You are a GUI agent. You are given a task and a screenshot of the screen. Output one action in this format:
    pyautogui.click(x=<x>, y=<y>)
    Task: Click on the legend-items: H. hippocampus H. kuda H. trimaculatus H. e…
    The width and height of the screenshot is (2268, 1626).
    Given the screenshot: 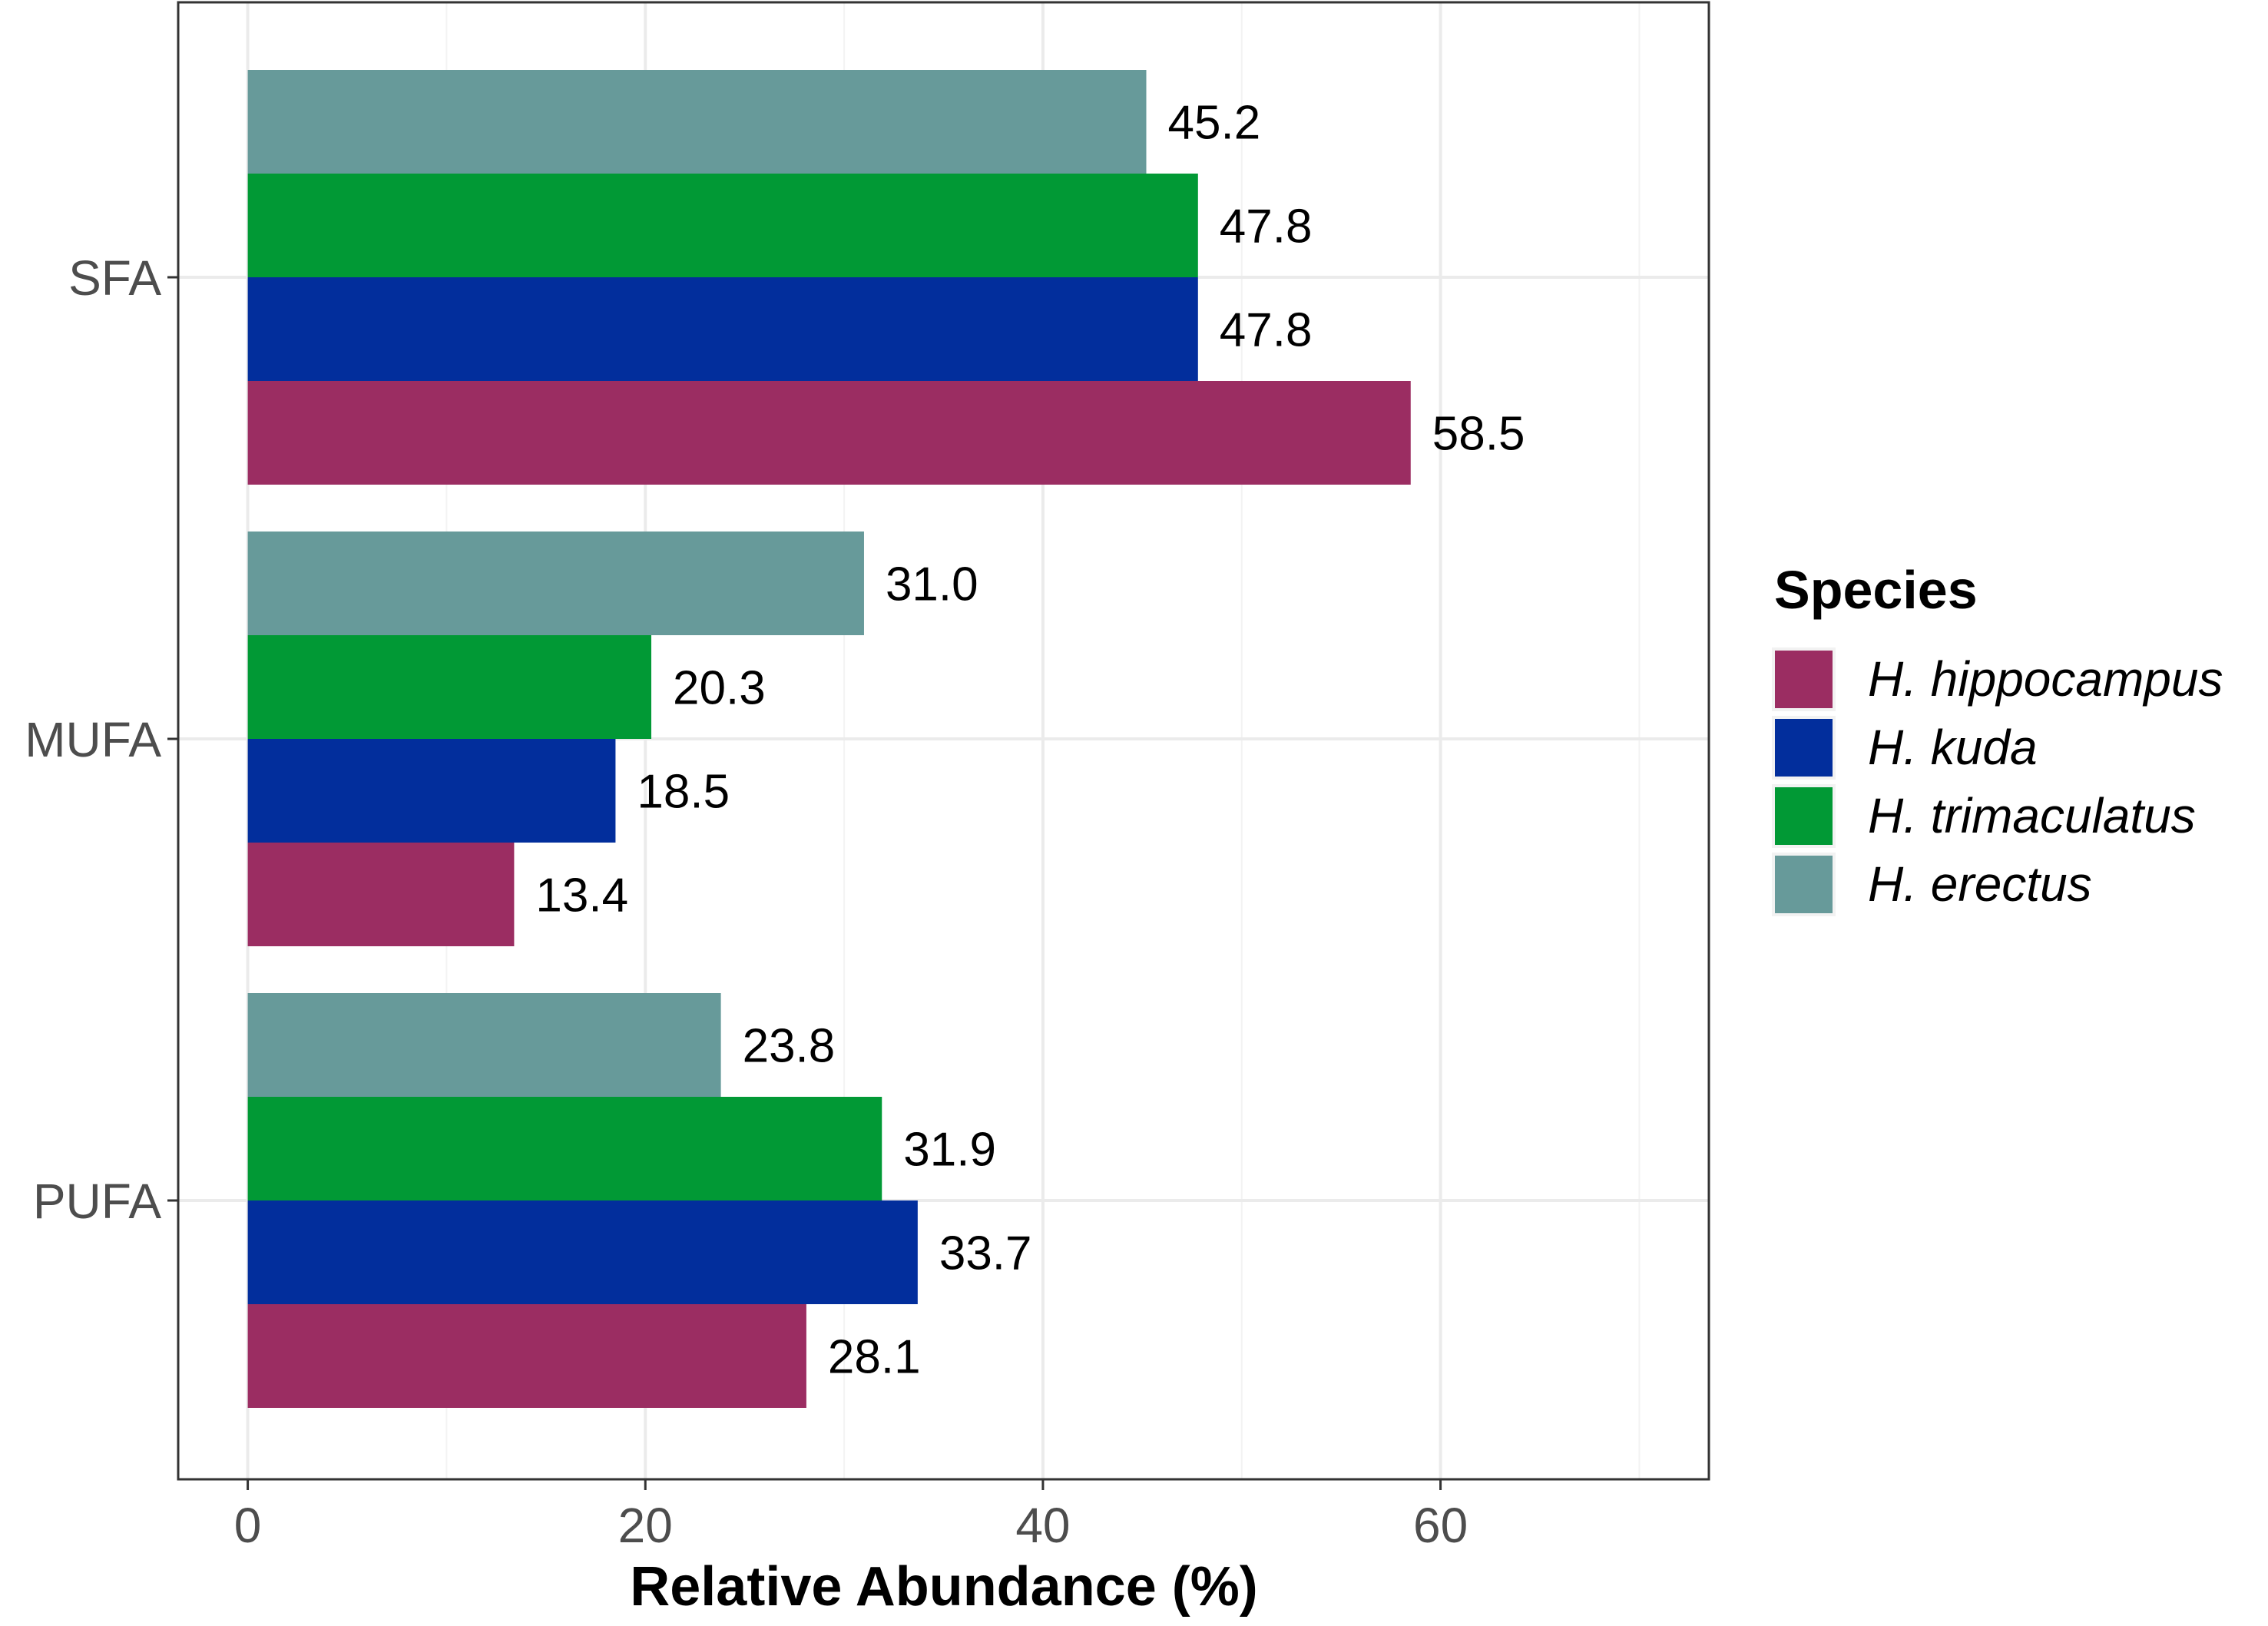 What is the action you would take?
    pyautogui.click(x=1997, y=781)
    